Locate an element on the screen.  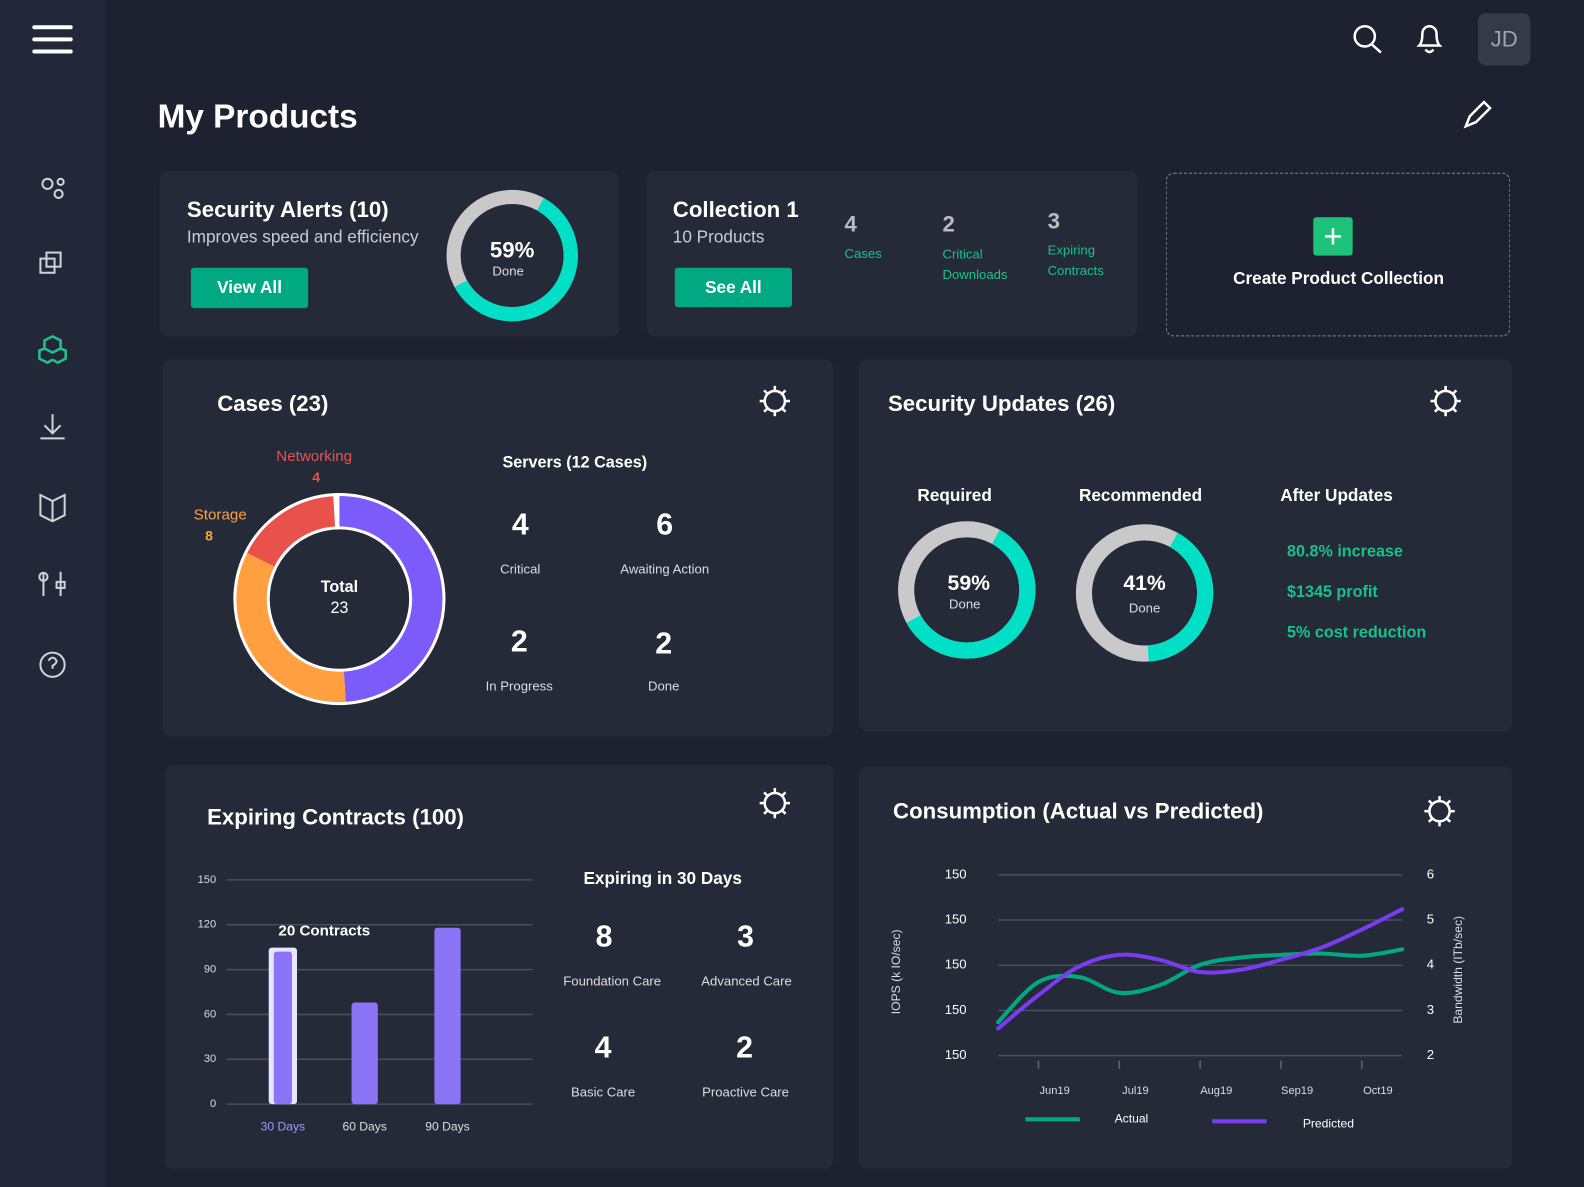
avatar-initials: JD is located at coordinates (1504, 39).